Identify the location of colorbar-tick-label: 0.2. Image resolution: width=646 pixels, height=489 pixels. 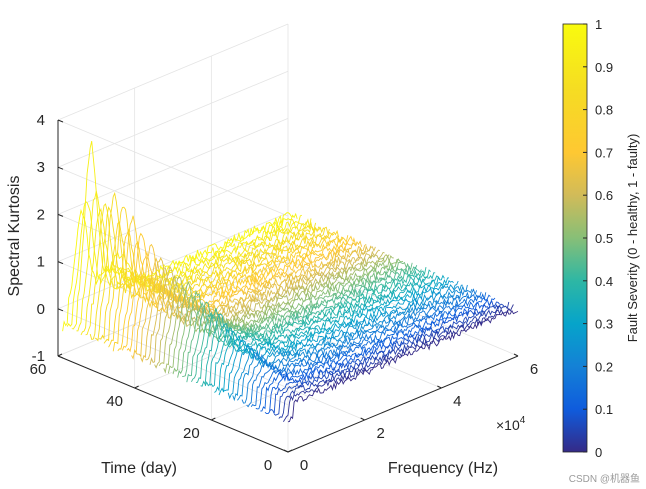
(604, 366).